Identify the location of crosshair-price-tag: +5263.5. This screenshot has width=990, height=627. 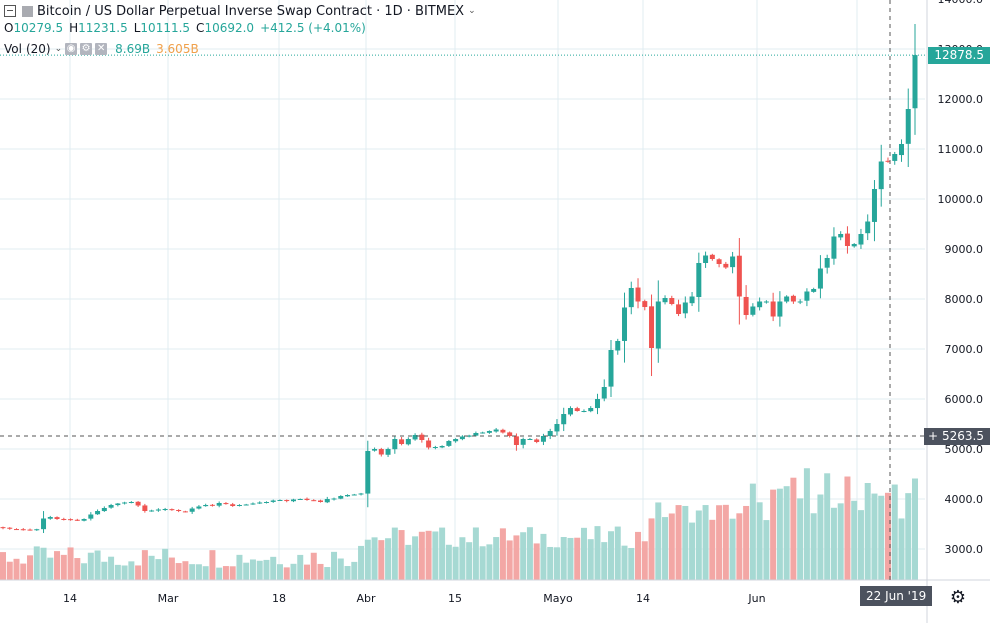
(957, 436).